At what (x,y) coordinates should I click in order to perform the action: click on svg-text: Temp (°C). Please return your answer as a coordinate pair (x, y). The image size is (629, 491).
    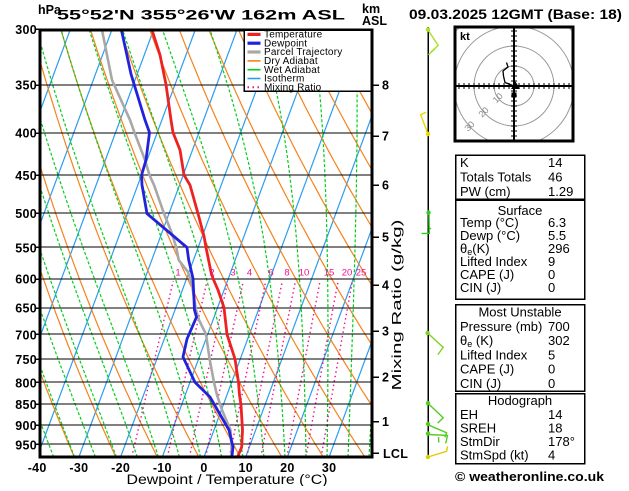
    Looking at the image, I should click on (489, 222).